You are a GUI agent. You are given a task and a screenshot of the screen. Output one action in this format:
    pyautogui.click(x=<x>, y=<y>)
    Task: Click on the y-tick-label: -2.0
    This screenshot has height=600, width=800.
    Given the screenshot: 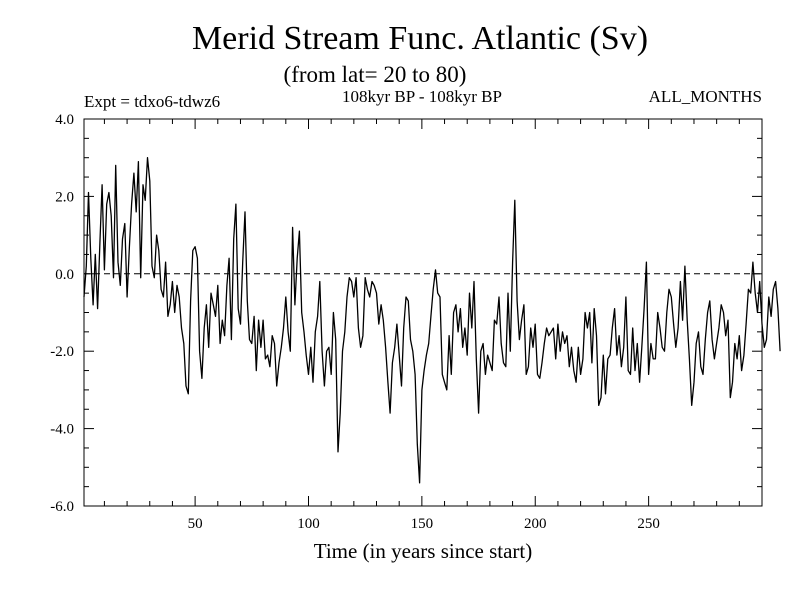 What is the action you would take?
    pyautogui.click(x=62, y=352)
    